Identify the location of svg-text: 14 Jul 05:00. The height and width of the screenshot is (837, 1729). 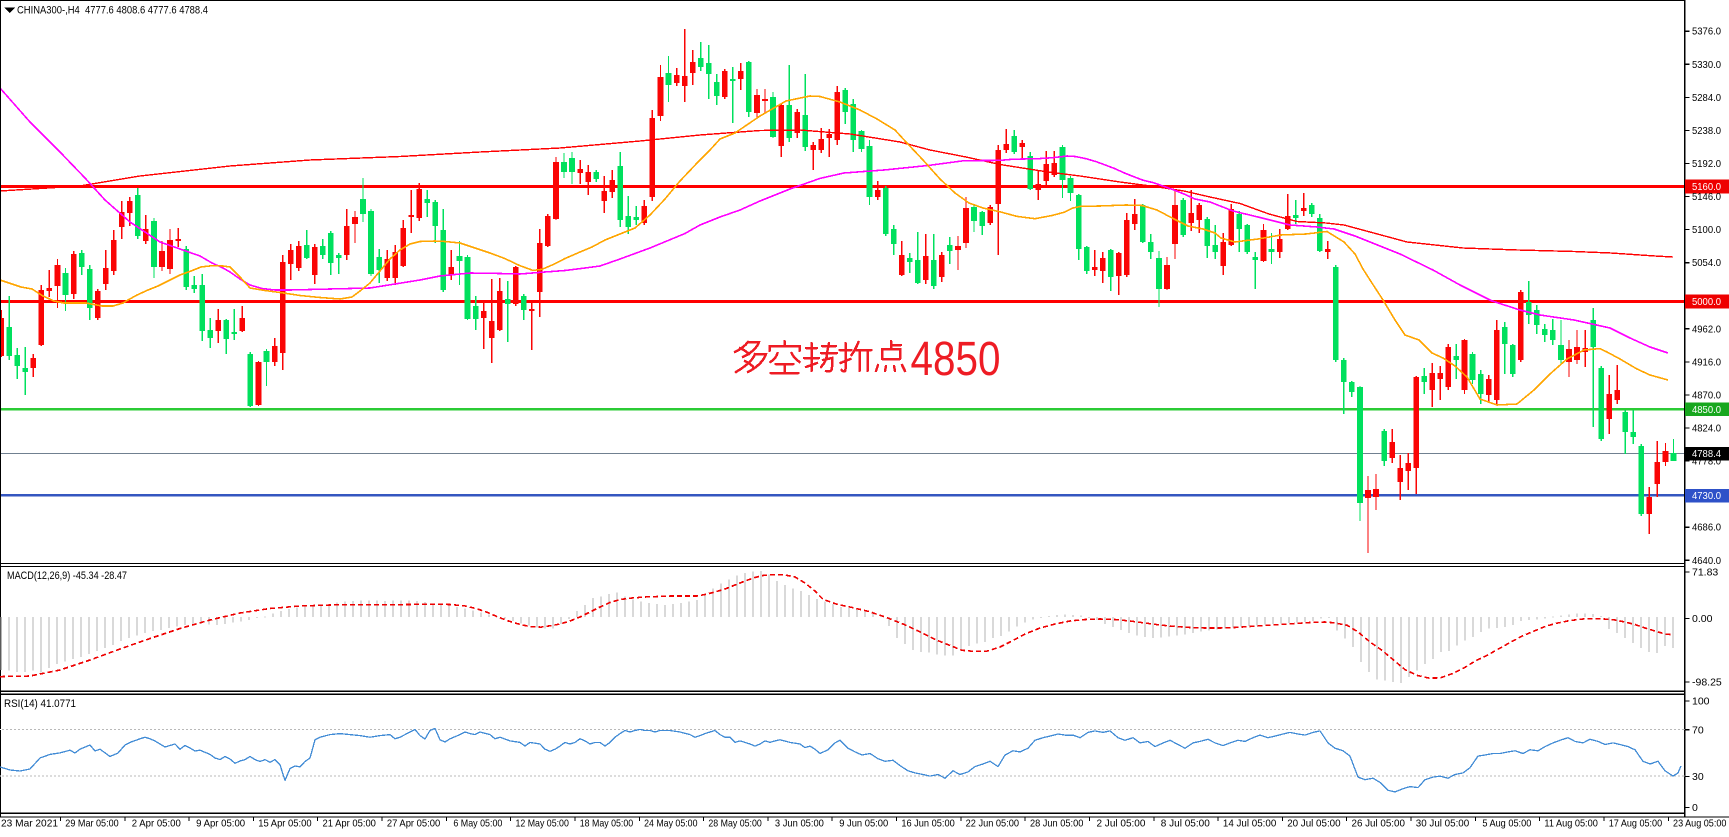
(1250, 824).